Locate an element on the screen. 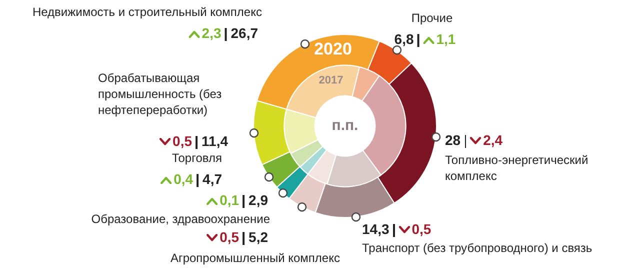  slice-label: Торговля is located at coordinates (197, 158).